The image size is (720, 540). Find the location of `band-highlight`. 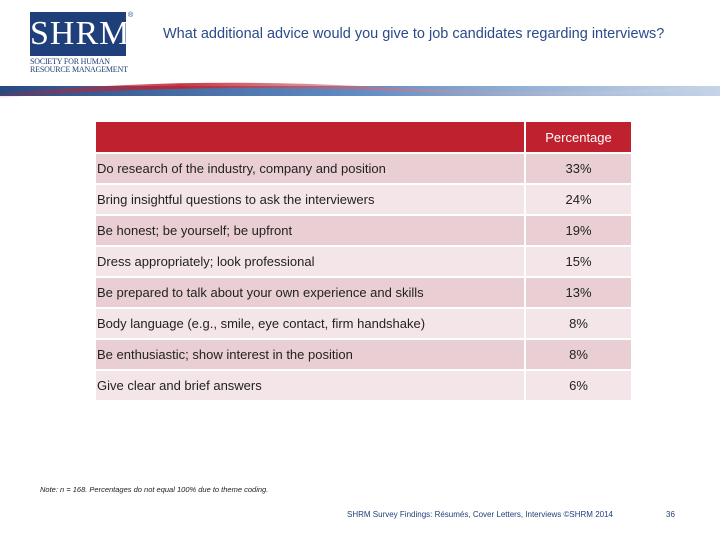

band-highlight is located at coordinates (360, 97).